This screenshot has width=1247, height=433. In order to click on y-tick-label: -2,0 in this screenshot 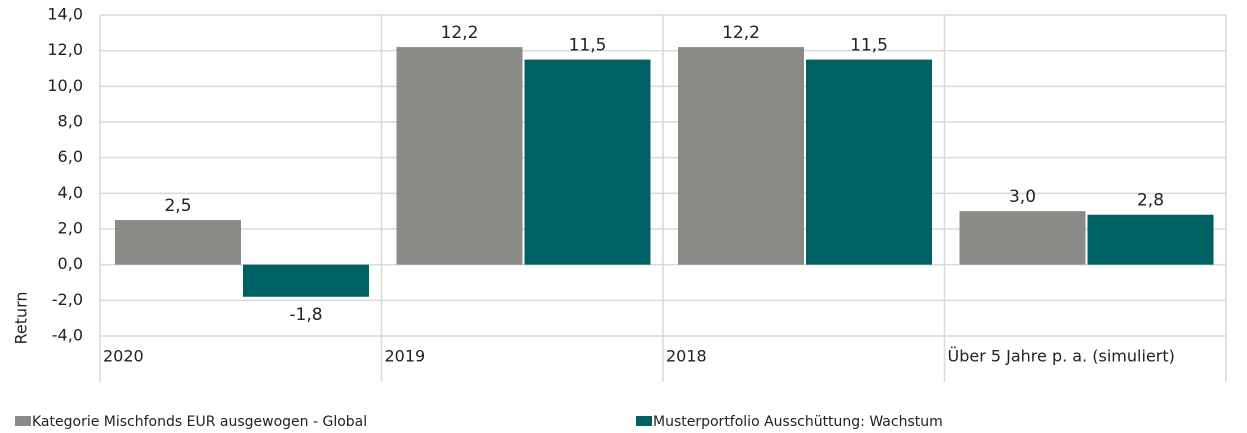, I will do `click(67, 299)`.